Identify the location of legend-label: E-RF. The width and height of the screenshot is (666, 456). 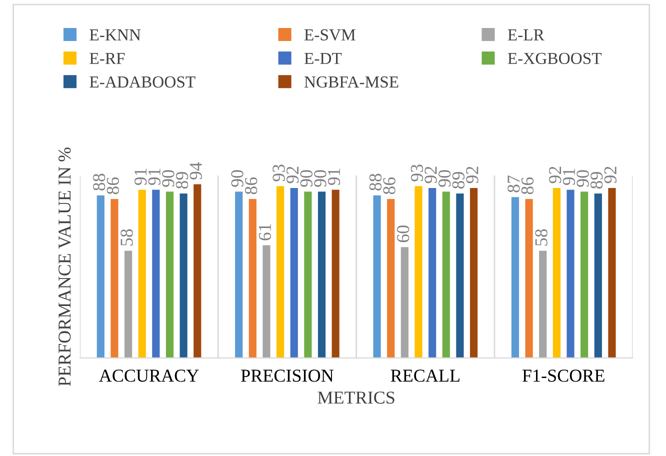
(107, 58).